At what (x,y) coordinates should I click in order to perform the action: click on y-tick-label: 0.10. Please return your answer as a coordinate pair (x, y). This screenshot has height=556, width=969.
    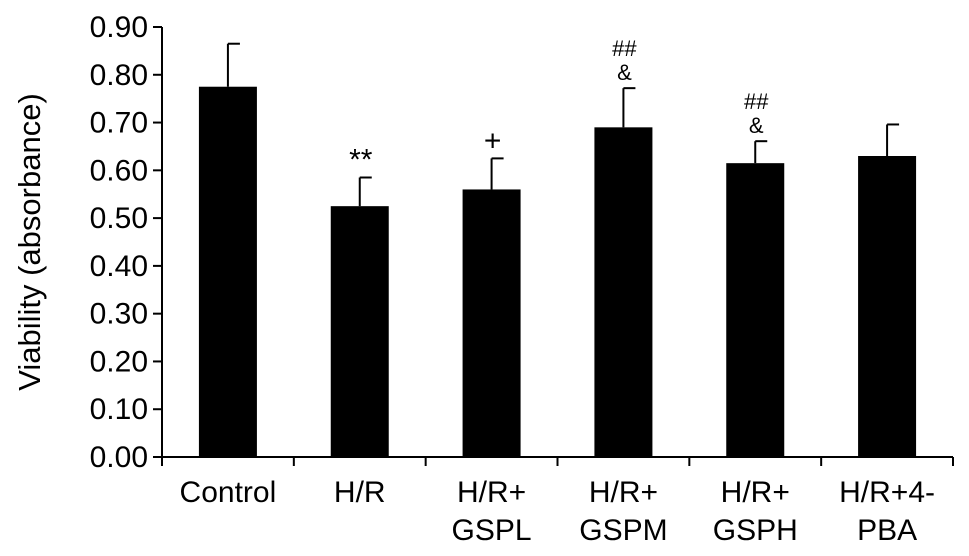
    Looking at the image, I should click on (119, 409).